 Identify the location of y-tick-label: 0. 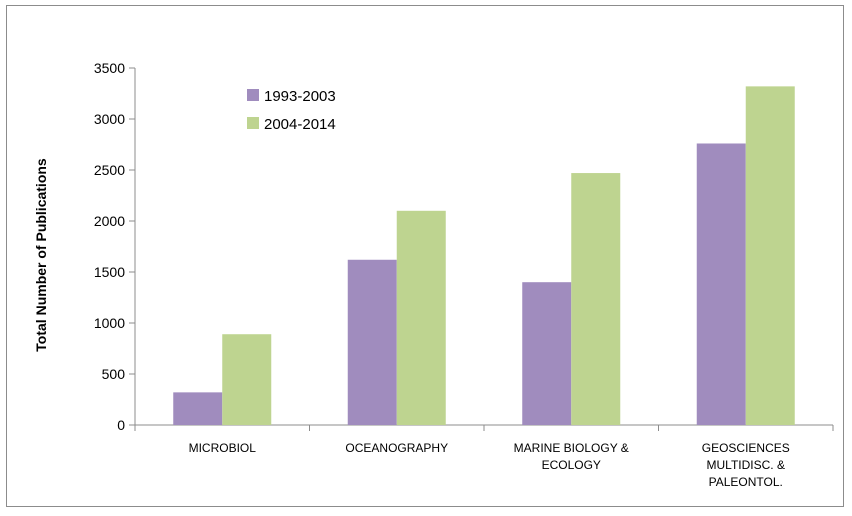
(121, 425).